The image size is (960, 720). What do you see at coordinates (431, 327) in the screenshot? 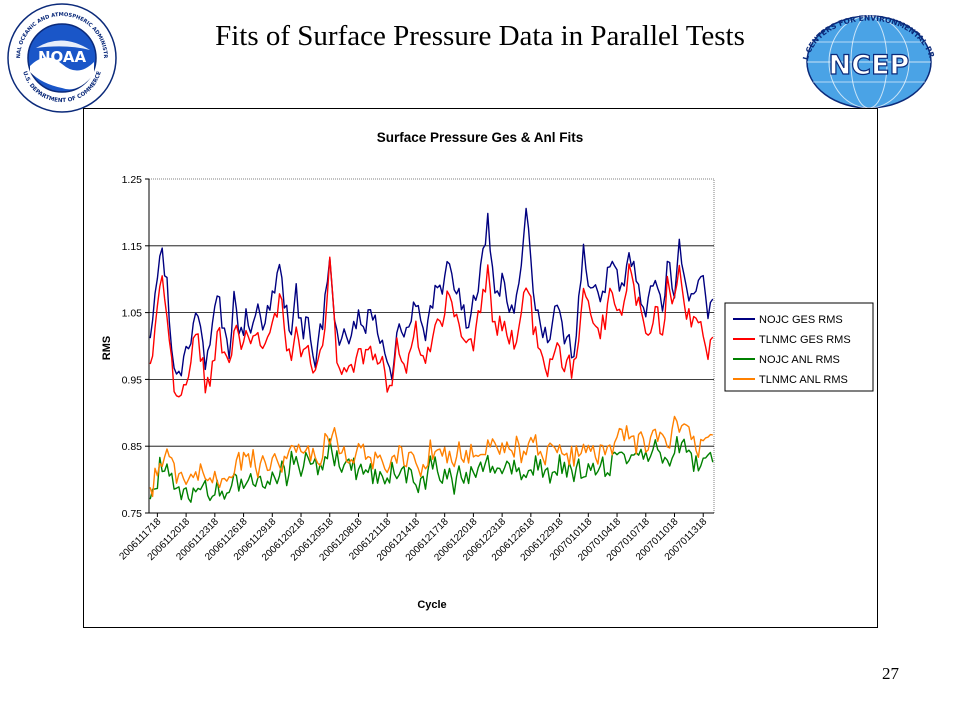
I see `series-line-tlnmc-ges-rms` at bounding box center [431, 327].